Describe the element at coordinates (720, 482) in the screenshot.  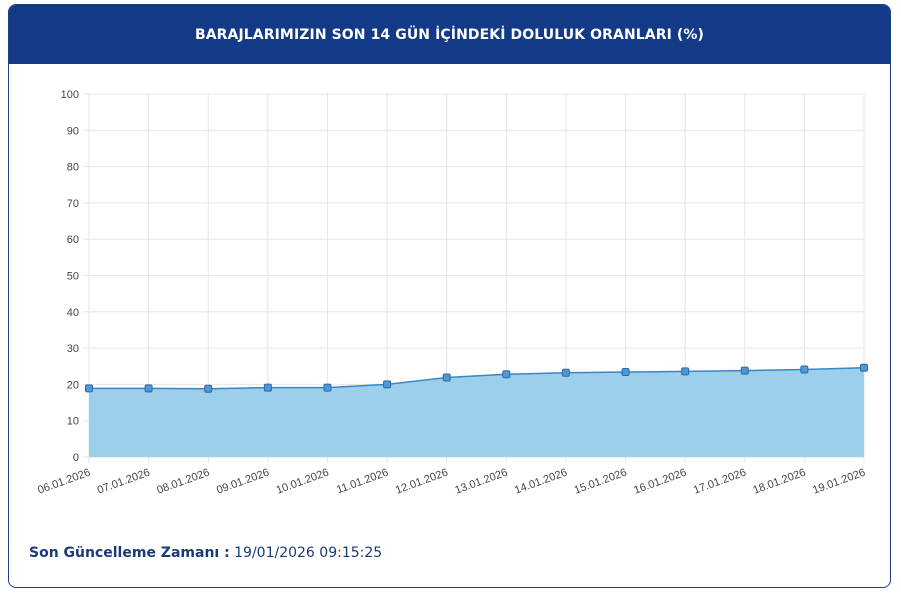
I see `x-tick-label: 17.01.2026` at that location.